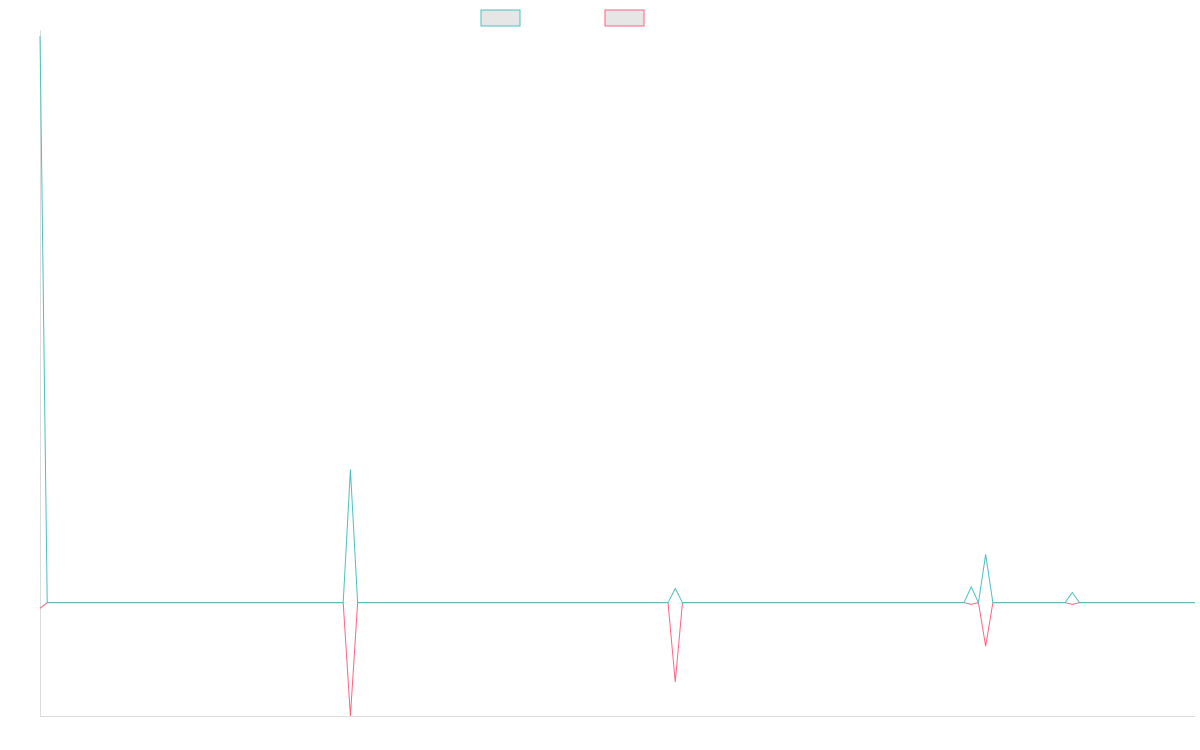  Describe the element at coordinates (562, 18) in the screenshot. I see `legend` at that location.